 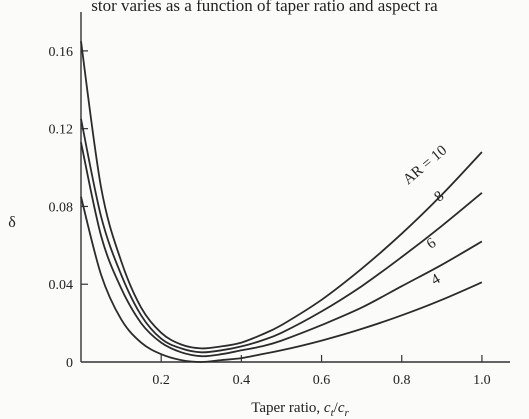 I want to click on x-axis-label: Taper ratio, ct/cr, so click(x=300, y=409).